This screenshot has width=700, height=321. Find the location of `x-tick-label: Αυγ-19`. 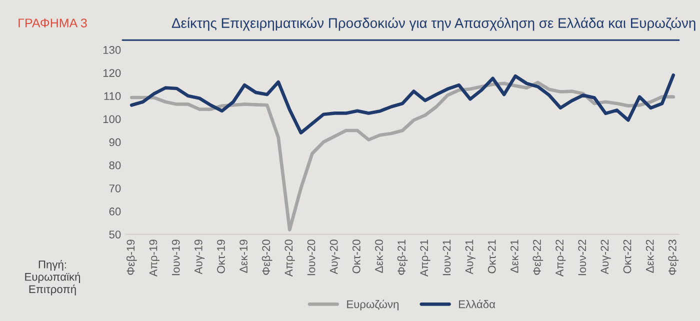

x-tick-label: Αυγ-19 is located at coordinates (199, 257).